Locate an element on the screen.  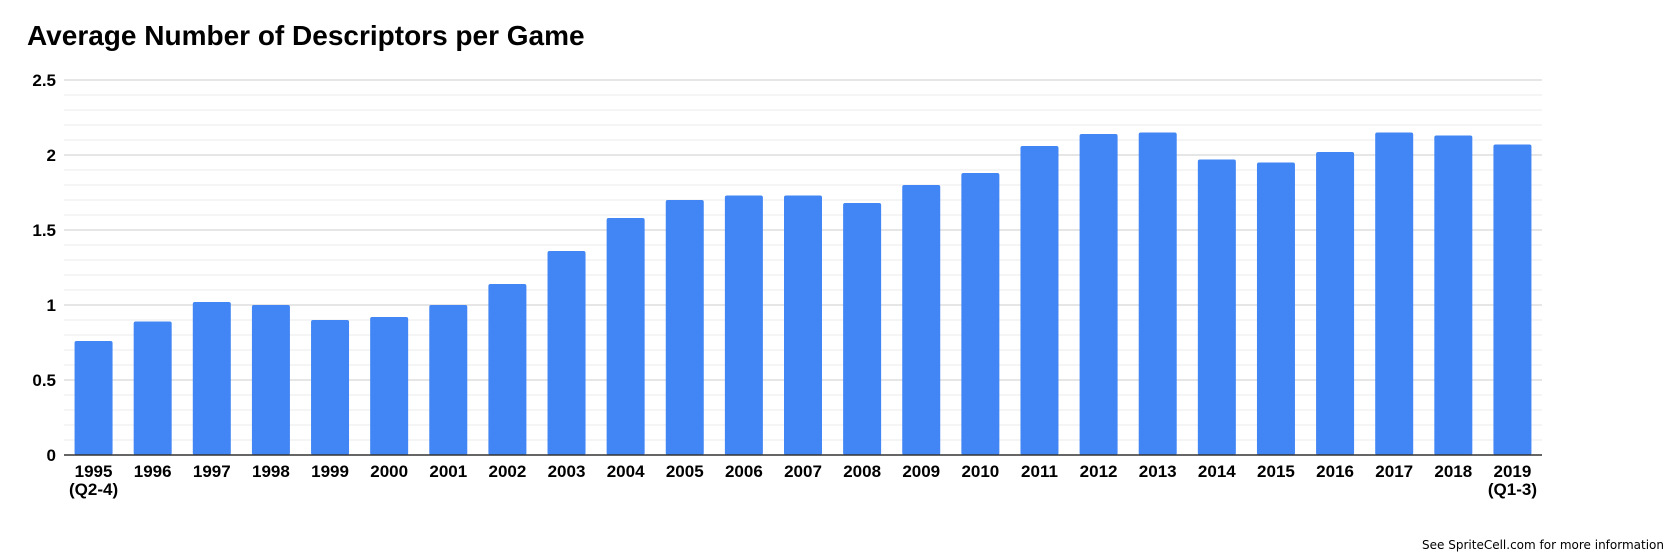
x-tick-label: 2002 is located at coordinates (507, 471).